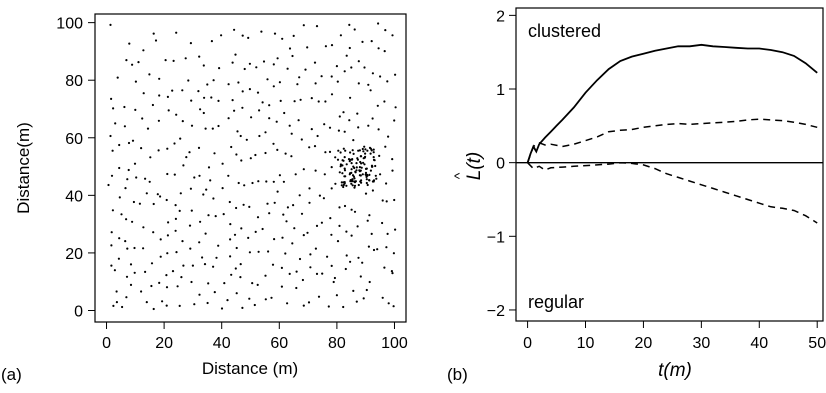 This screenshot has height=393, width=826. What do you see at coordinates (675, 370) in the screenshot?
I see `line-x-axis-label: t(m)` at bounding box center [675, 370].